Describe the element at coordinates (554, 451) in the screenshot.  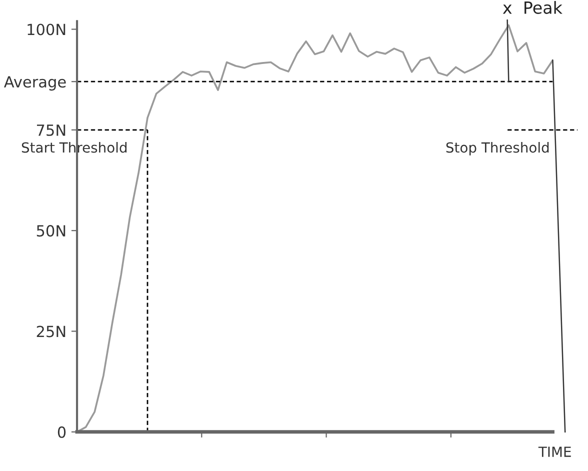
I see `x-axis-title: TIME` at that location.